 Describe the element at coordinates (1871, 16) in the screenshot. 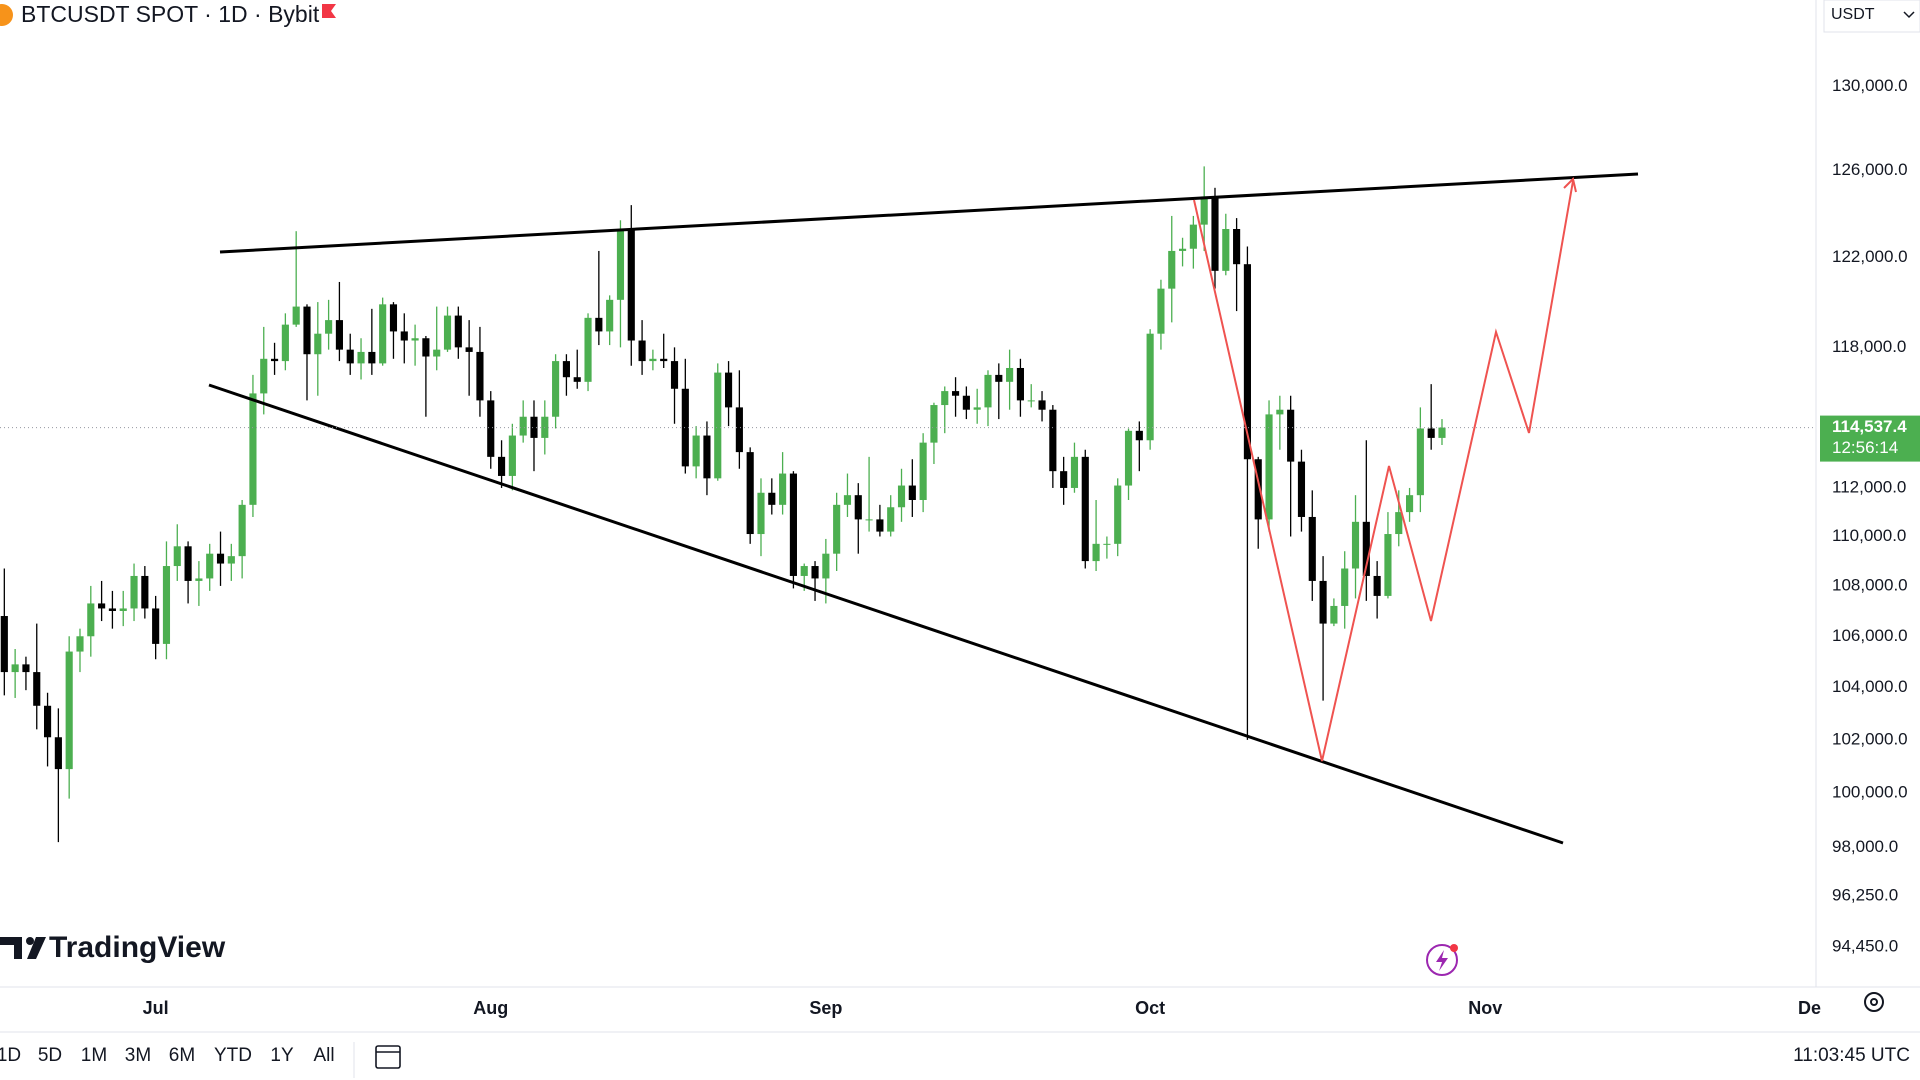

I see `currency-dropdown` at that location.